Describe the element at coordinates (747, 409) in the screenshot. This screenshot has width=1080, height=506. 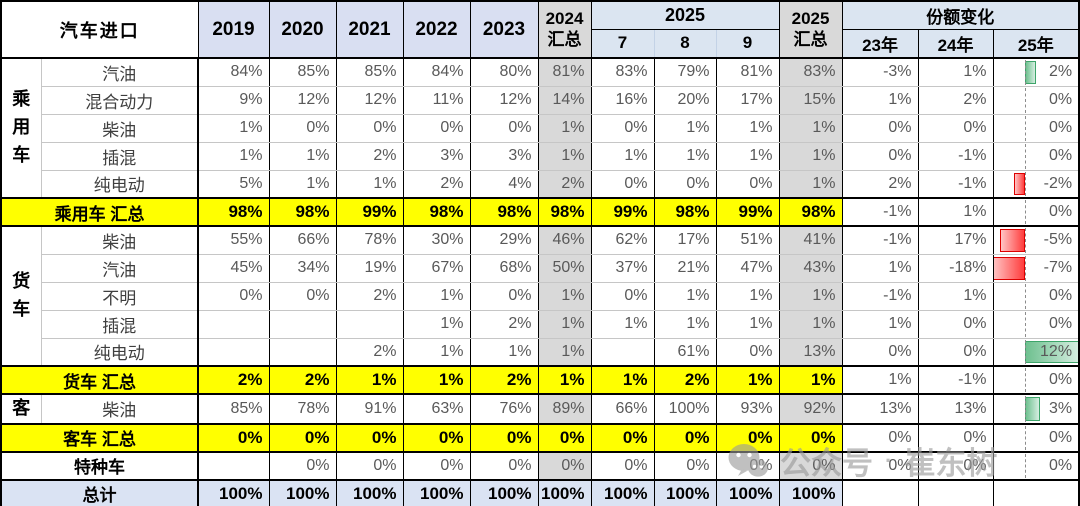
I see `value-cell: 93%` at that location.